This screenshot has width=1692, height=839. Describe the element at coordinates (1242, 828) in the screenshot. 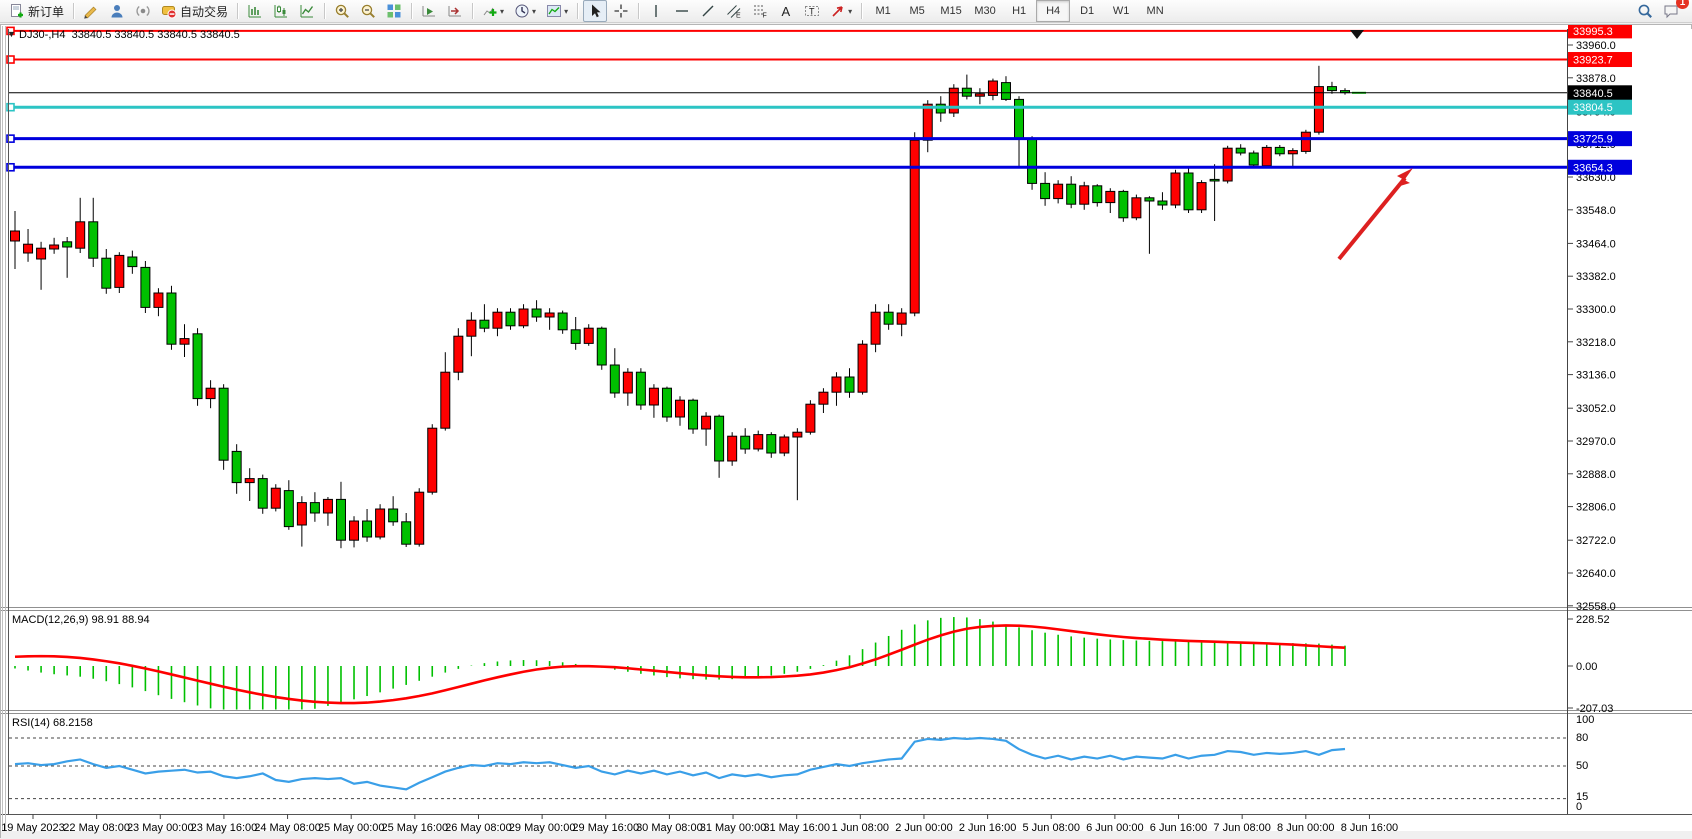

I see `time-tick-label: 7 Jun 08:00` at that location.